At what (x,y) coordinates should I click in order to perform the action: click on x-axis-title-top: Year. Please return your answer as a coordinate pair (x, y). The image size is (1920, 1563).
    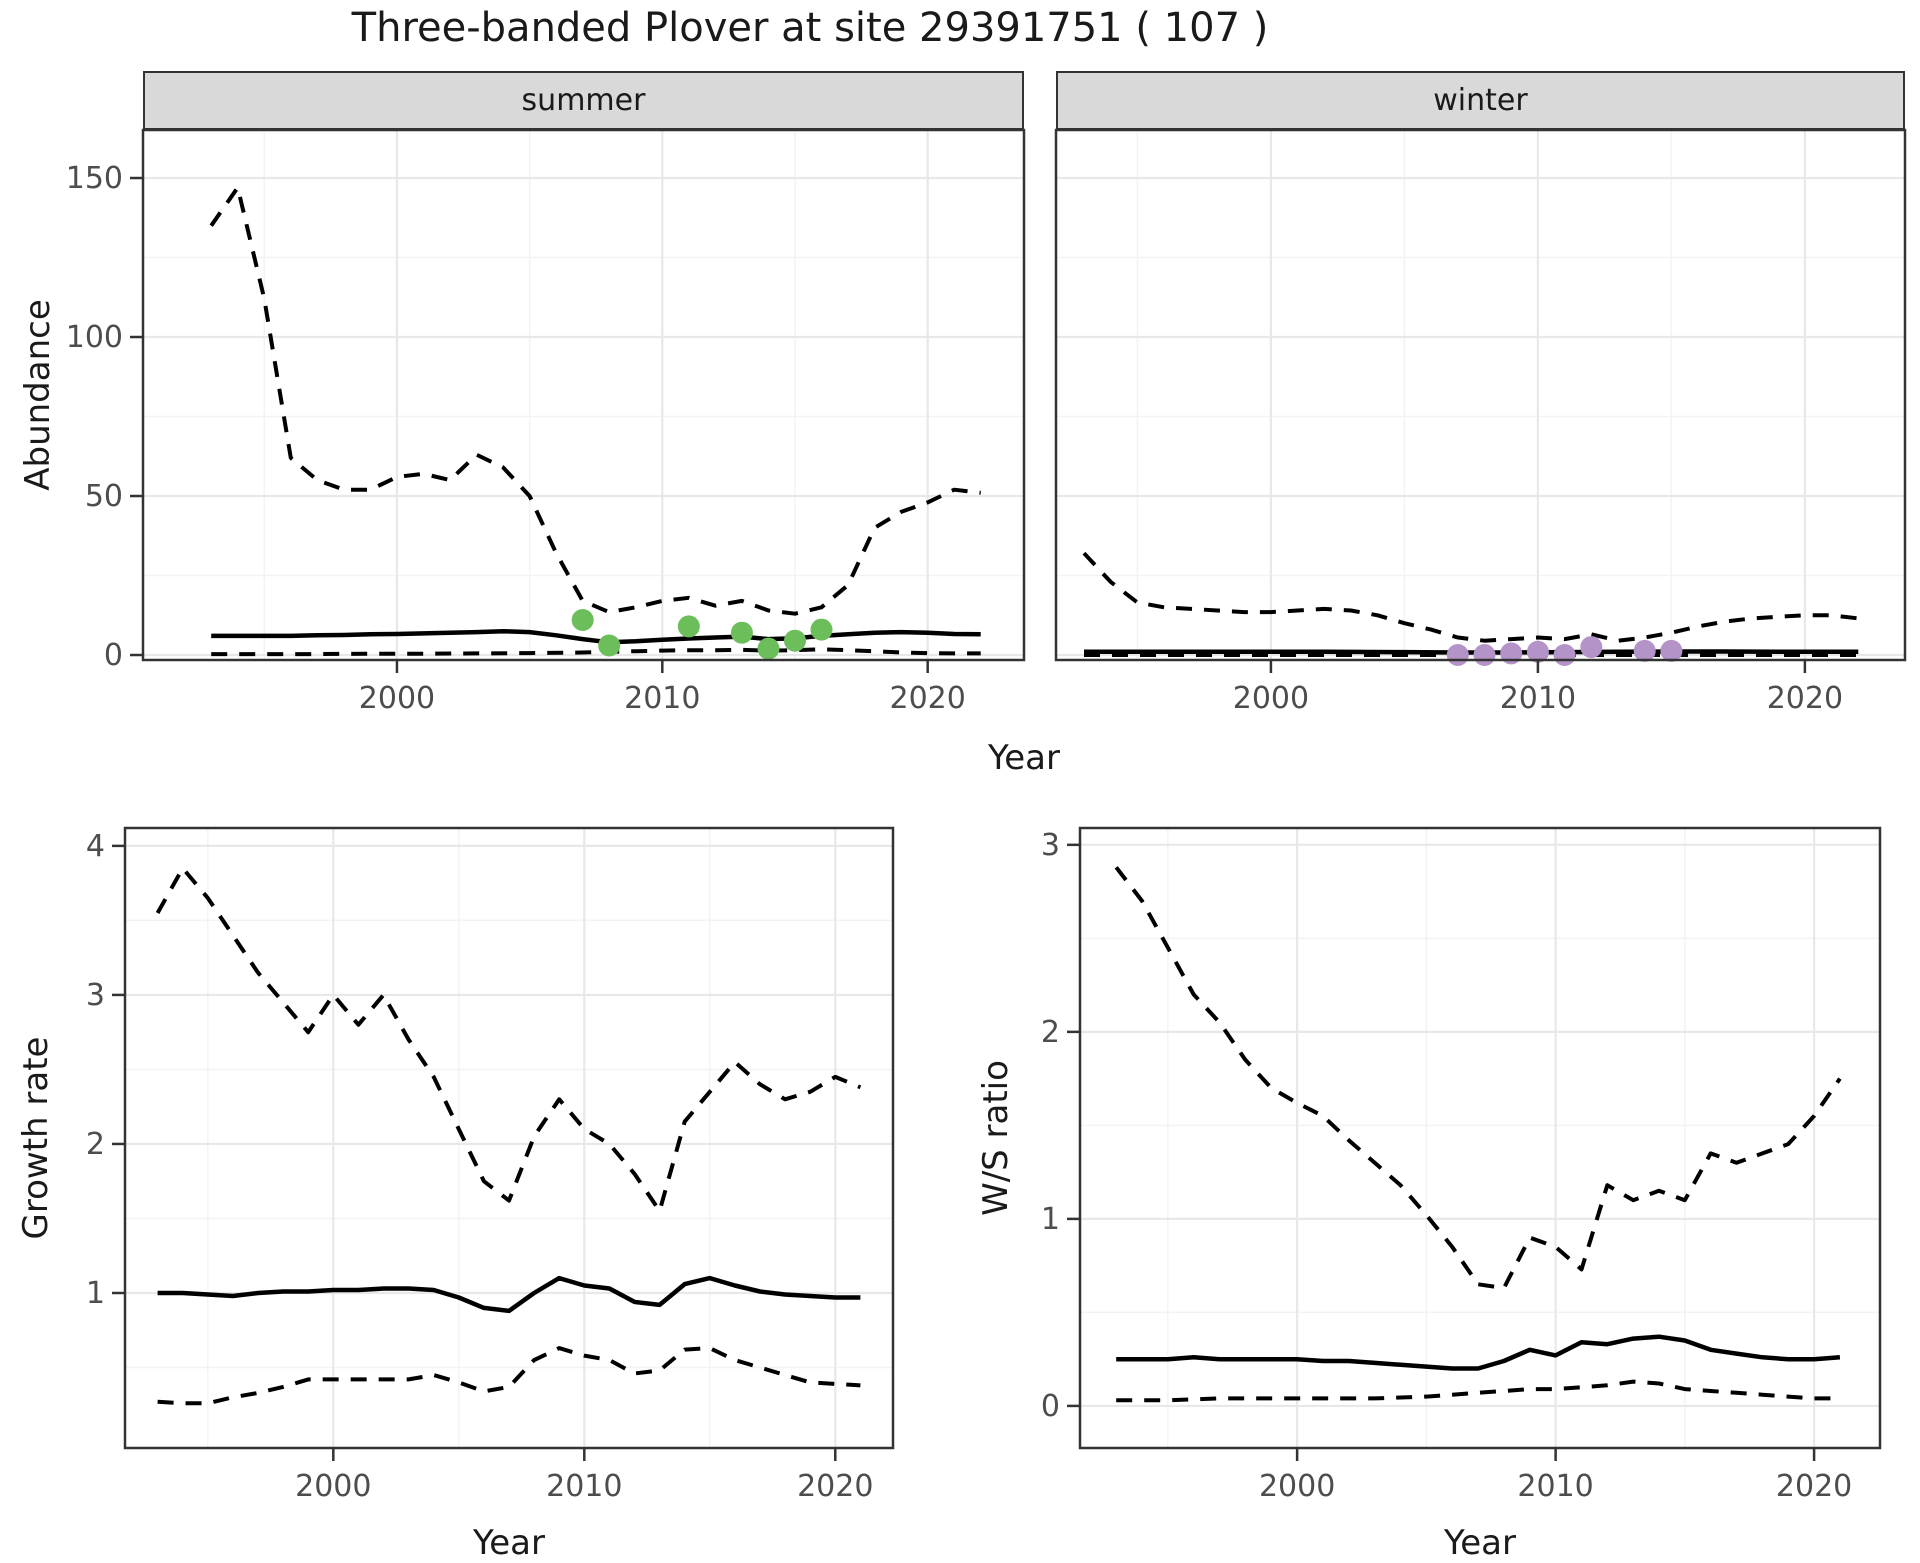
    Looking at the image, I should click on (1024, 758).